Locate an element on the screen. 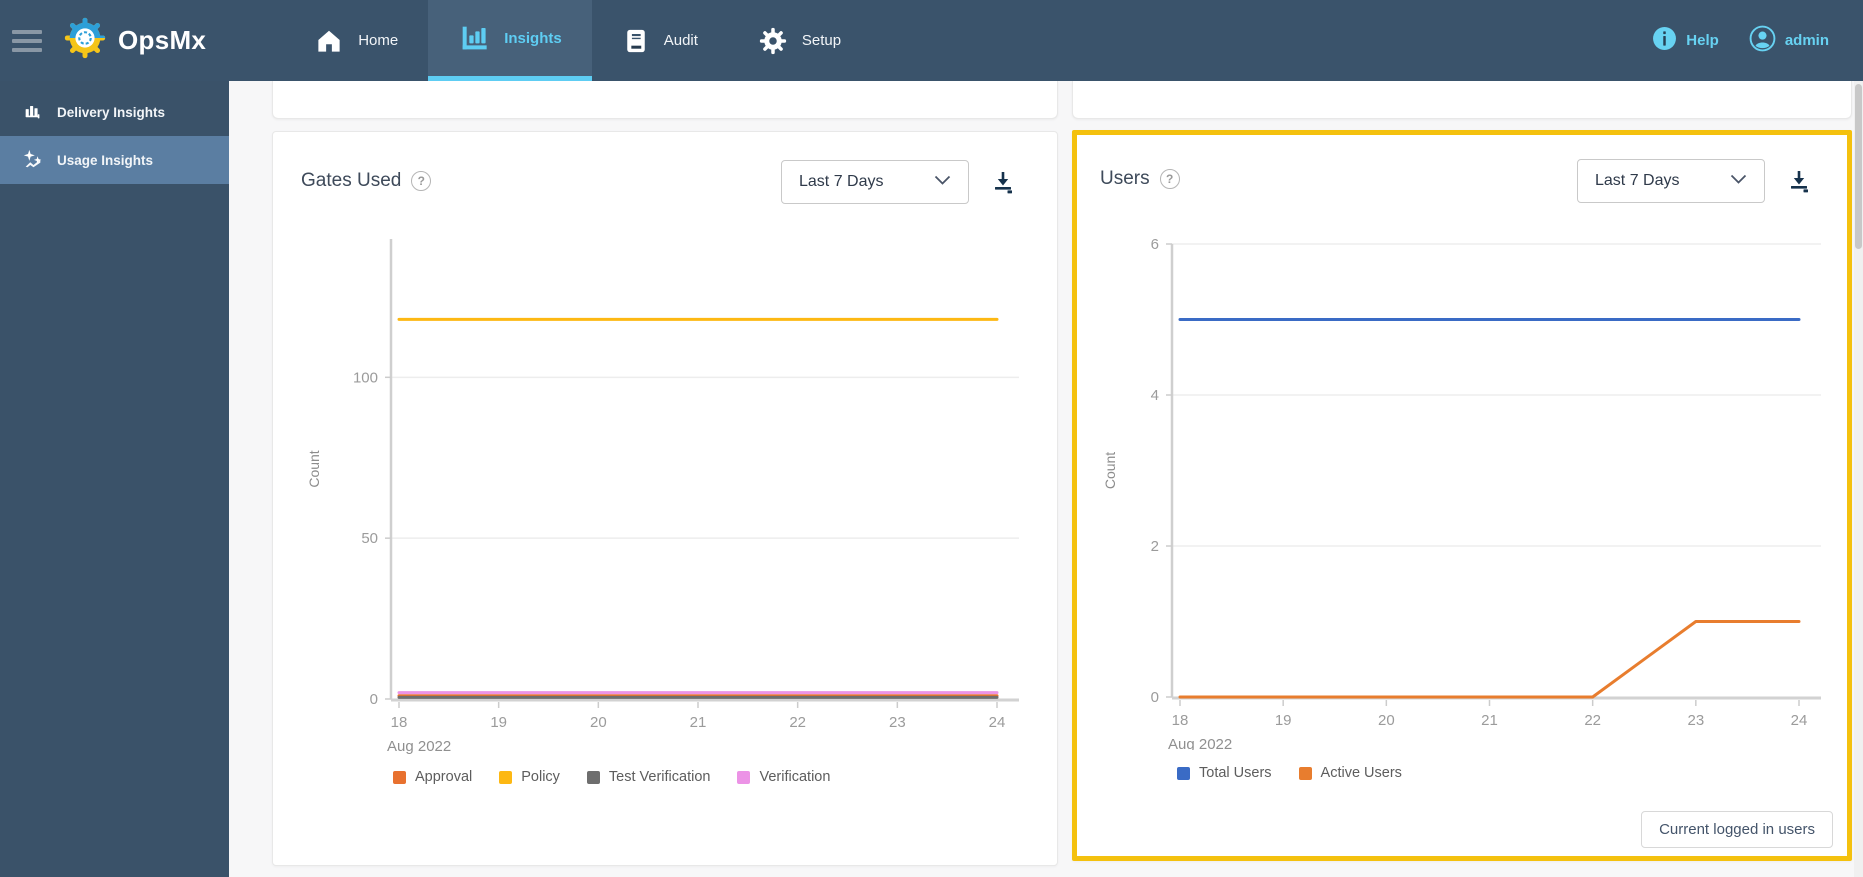 This screenshot has height=877, width=1863. legend-label: Test Verification is located at coordinates (659, 777).